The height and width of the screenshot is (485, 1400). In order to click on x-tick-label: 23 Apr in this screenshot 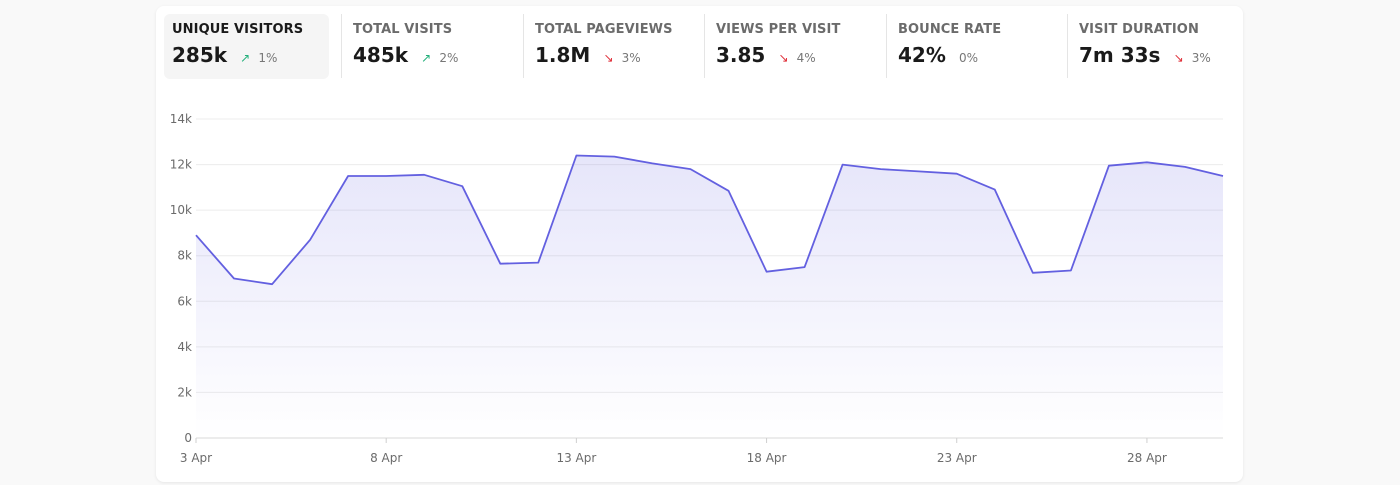, I will do `click(957, 458)`.